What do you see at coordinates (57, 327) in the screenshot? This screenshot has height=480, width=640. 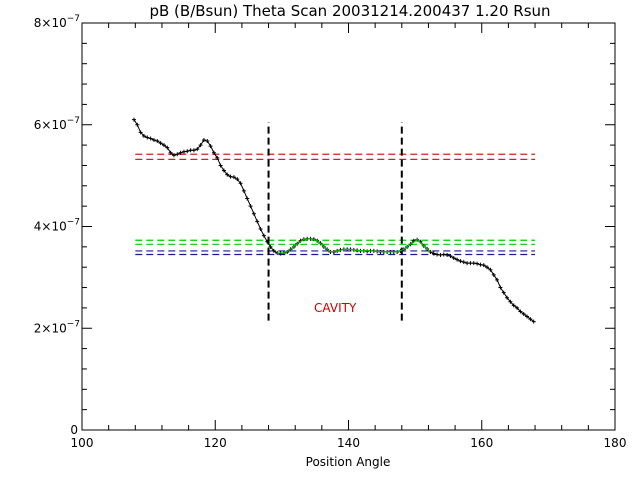 I see `y-tick-label: 2×10⁻⁷` at bounding box center [57, 327].